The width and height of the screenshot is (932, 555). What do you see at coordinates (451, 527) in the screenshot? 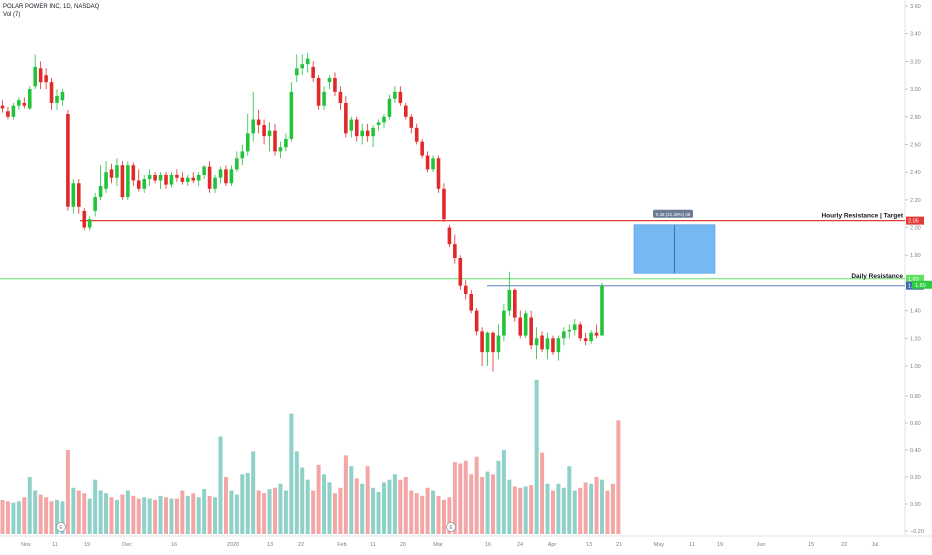
I see `earnings-marker-icon` at bounding box center [451, 527].